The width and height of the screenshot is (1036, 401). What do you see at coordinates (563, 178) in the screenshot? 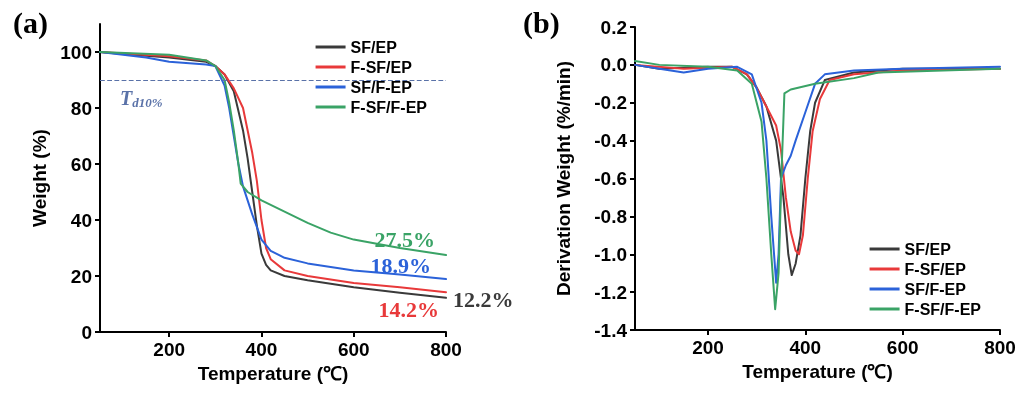
I see `y-axis-title: Derivation Weight (%/min)` at bounding box center [563, 178].